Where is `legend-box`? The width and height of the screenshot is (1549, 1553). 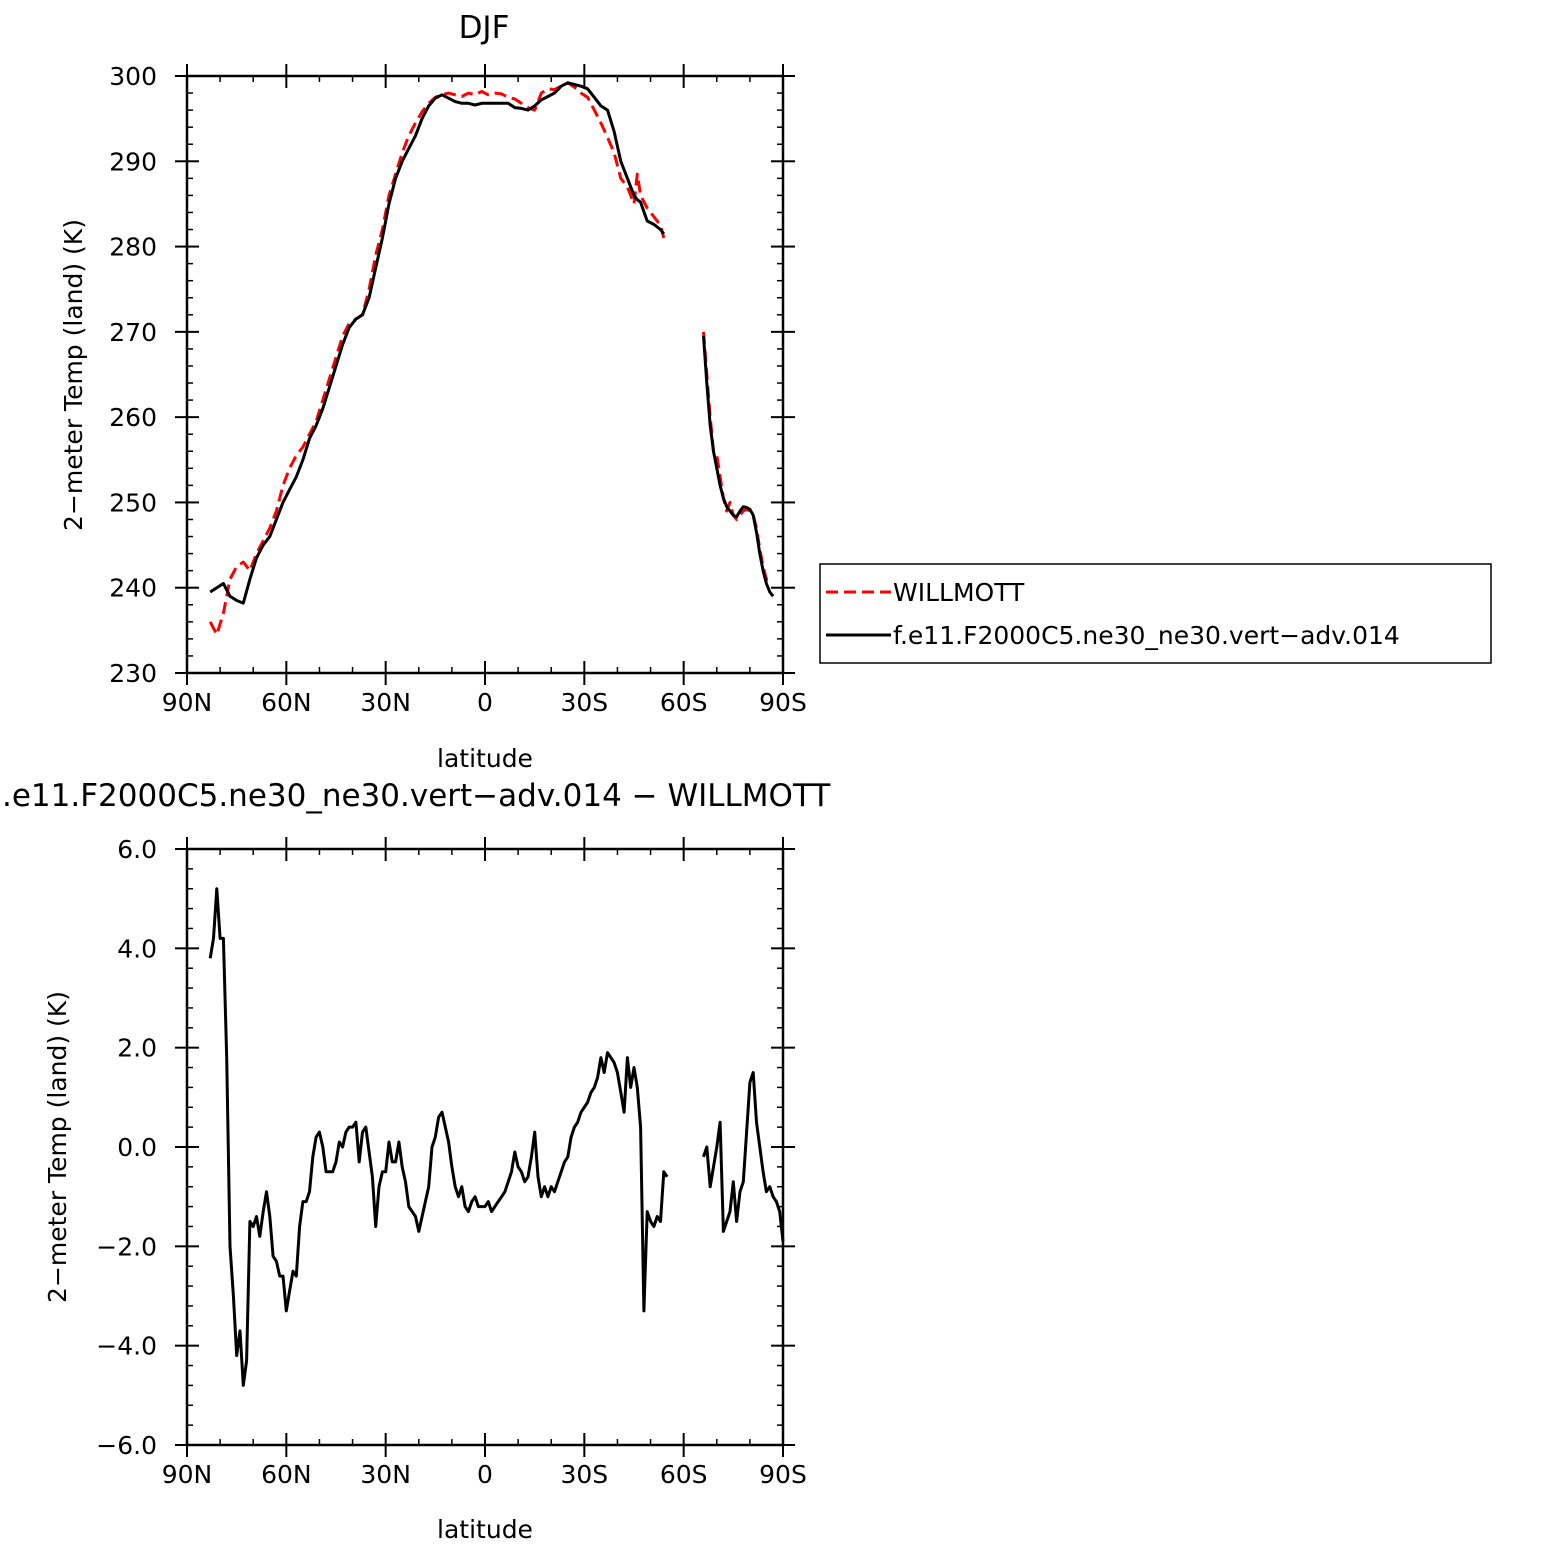 legend-box is located at coordinates (1155, 613).